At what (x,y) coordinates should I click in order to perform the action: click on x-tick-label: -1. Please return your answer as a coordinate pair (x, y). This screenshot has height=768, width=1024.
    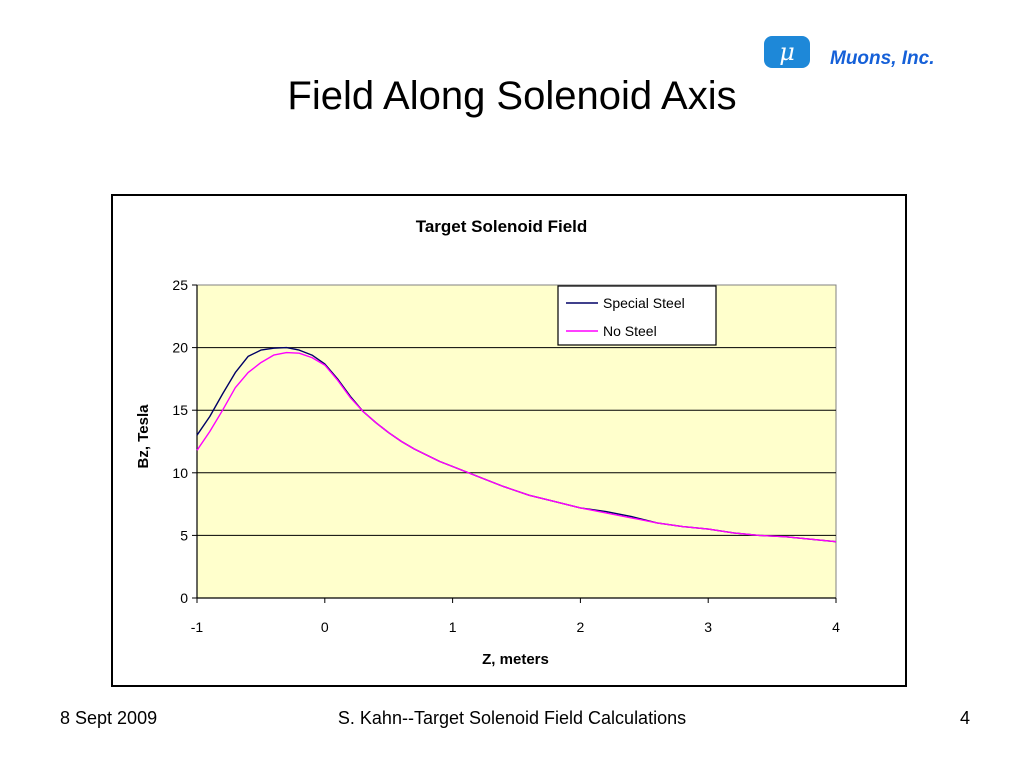
    Looking at the image, I should click on (197, 627).